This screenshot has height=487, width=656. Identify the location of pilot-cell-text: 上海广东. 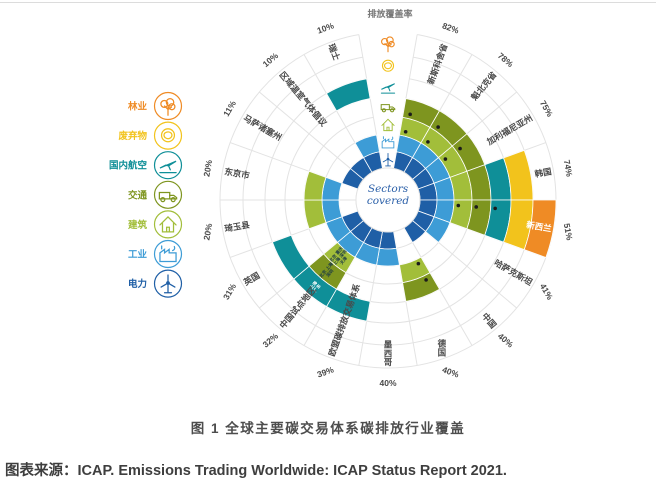
(315, 286).